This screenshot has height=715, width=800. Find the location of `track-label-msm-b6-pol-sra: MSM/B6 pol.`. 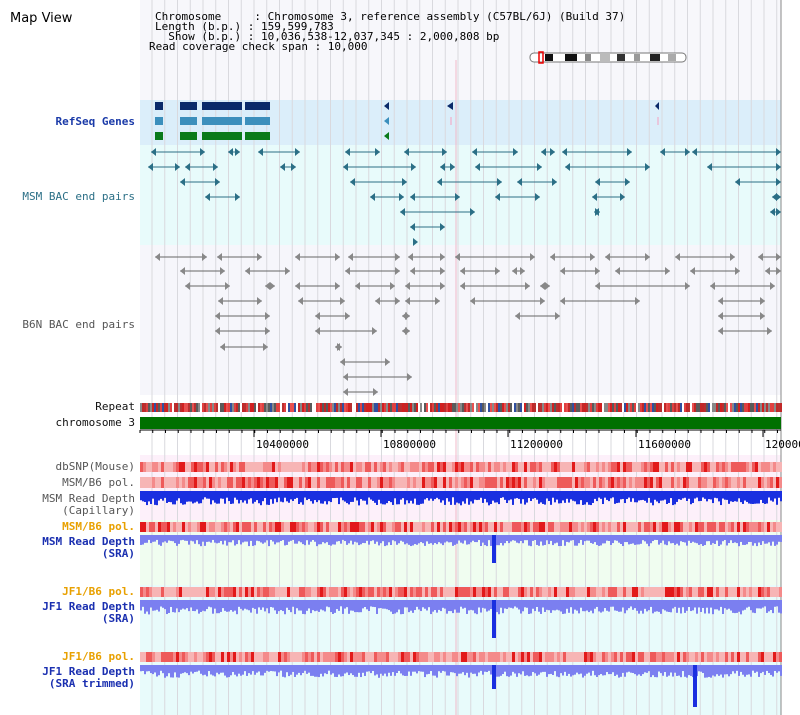

track-label-msm-b6-pol-sra: MSM/B6 pol. is located at coordinates (98, 526).